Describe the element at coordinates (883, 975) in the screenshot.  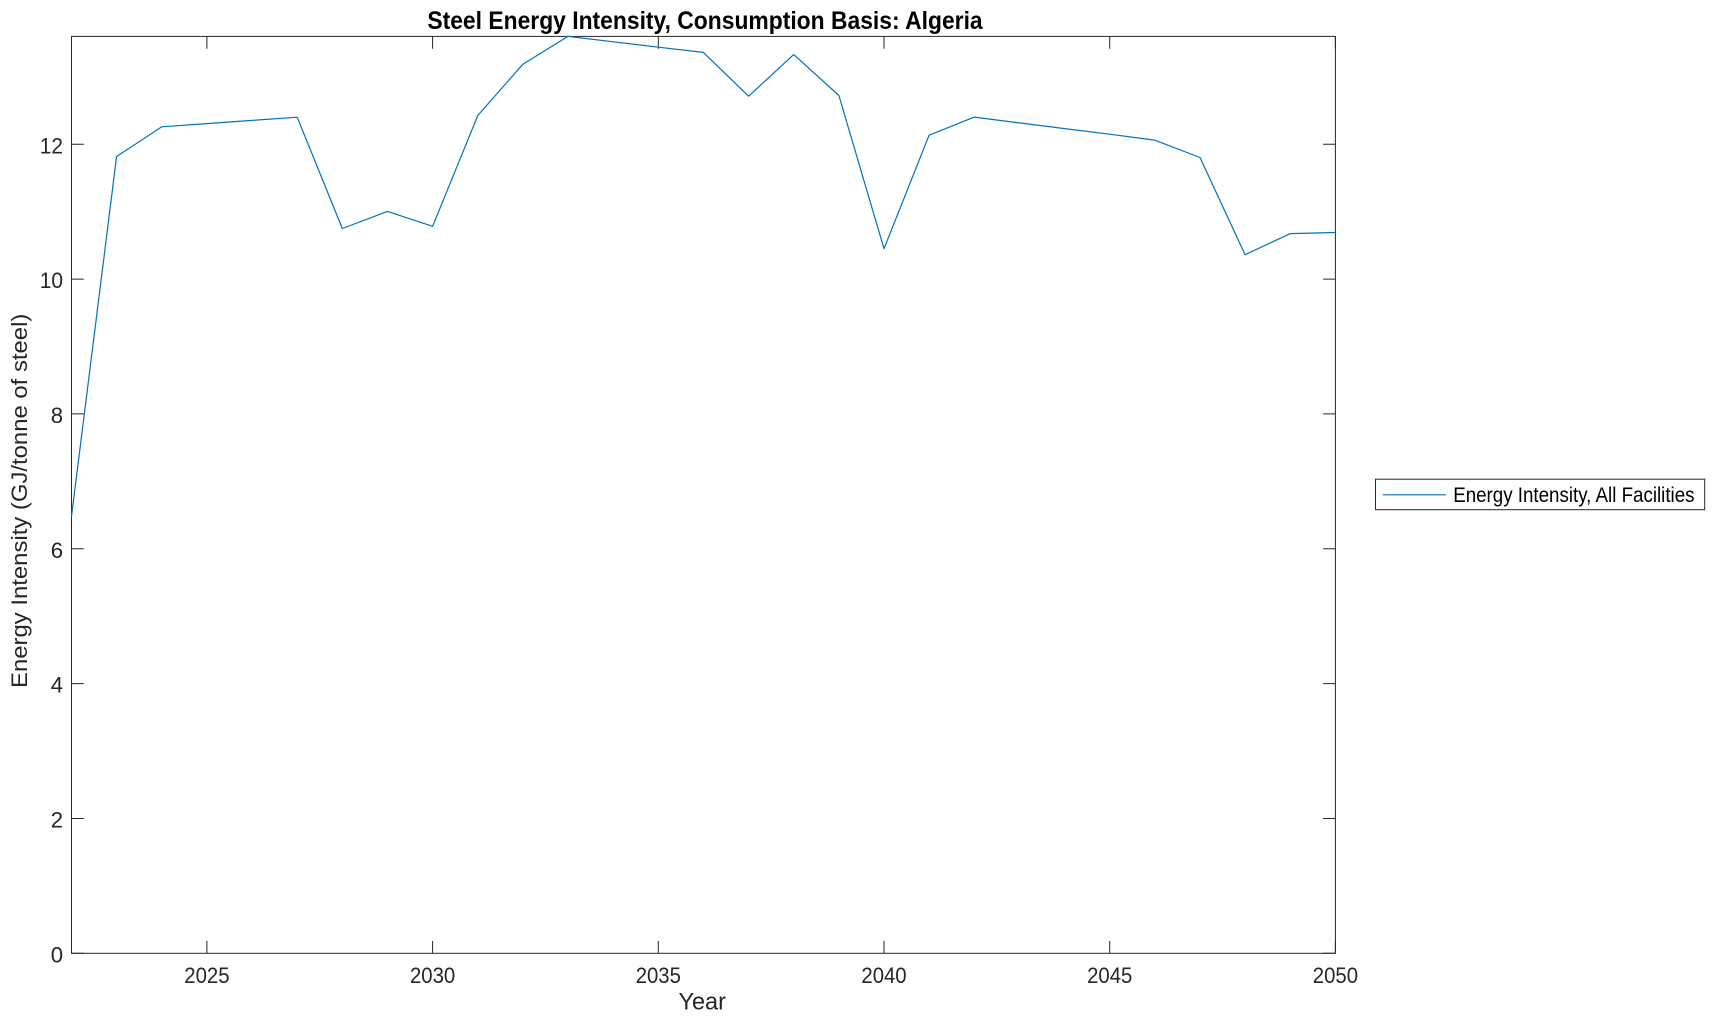
I see `svg-text: 2040` at that location.